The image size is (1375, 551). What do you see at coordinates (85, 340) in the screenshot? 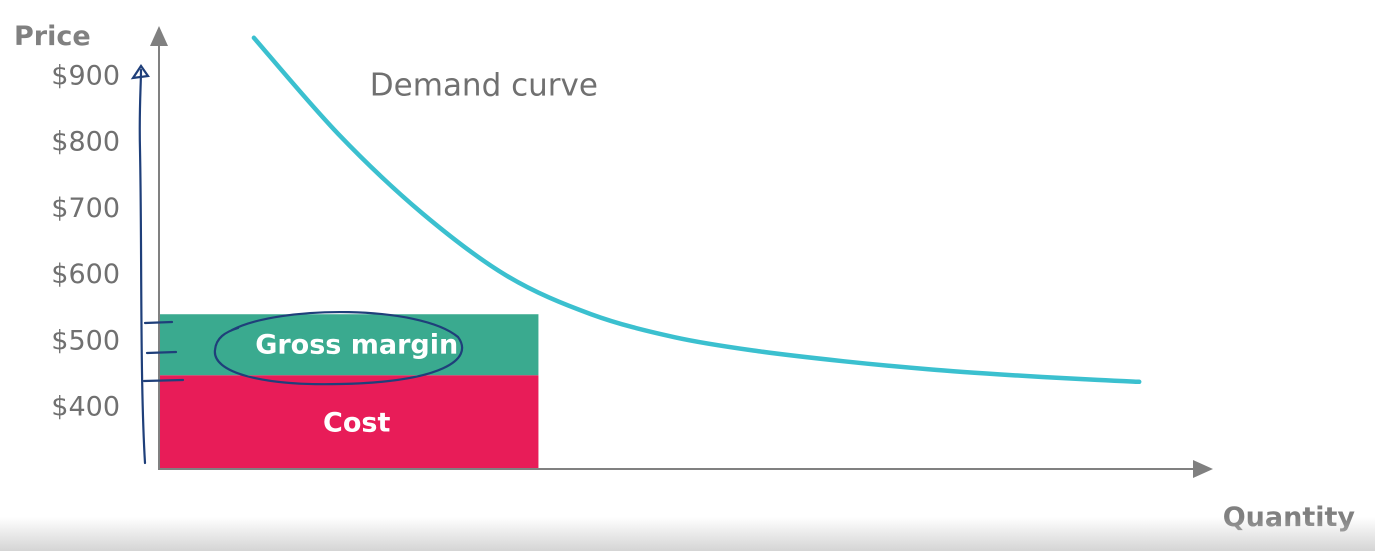
I see `y-tick-label: $500` at bounding box center [85, 340].